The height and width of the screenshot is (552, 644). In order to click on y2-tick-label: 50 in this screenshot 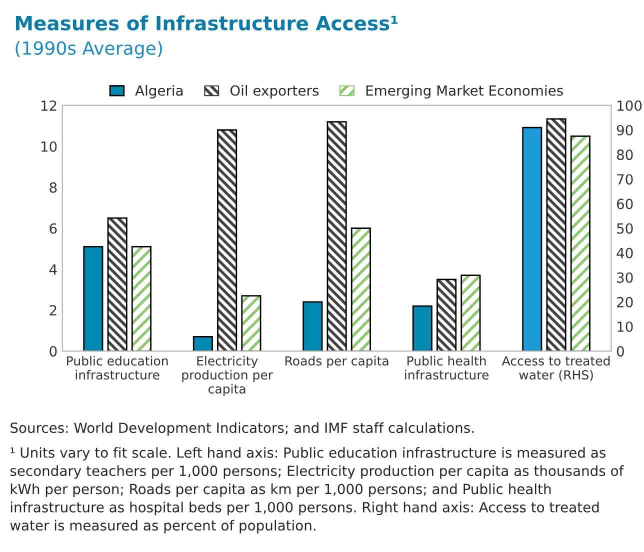, I will do `click(625, 228)`.